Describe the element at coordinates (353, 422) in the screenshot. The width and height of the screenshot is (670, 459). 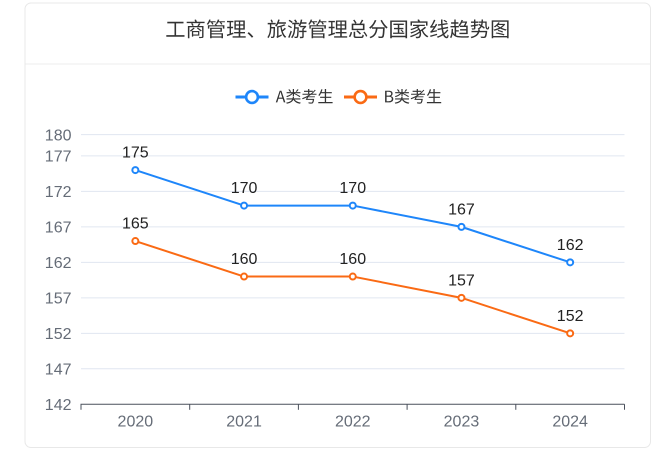
I see `svg-text: 2022` at that location.